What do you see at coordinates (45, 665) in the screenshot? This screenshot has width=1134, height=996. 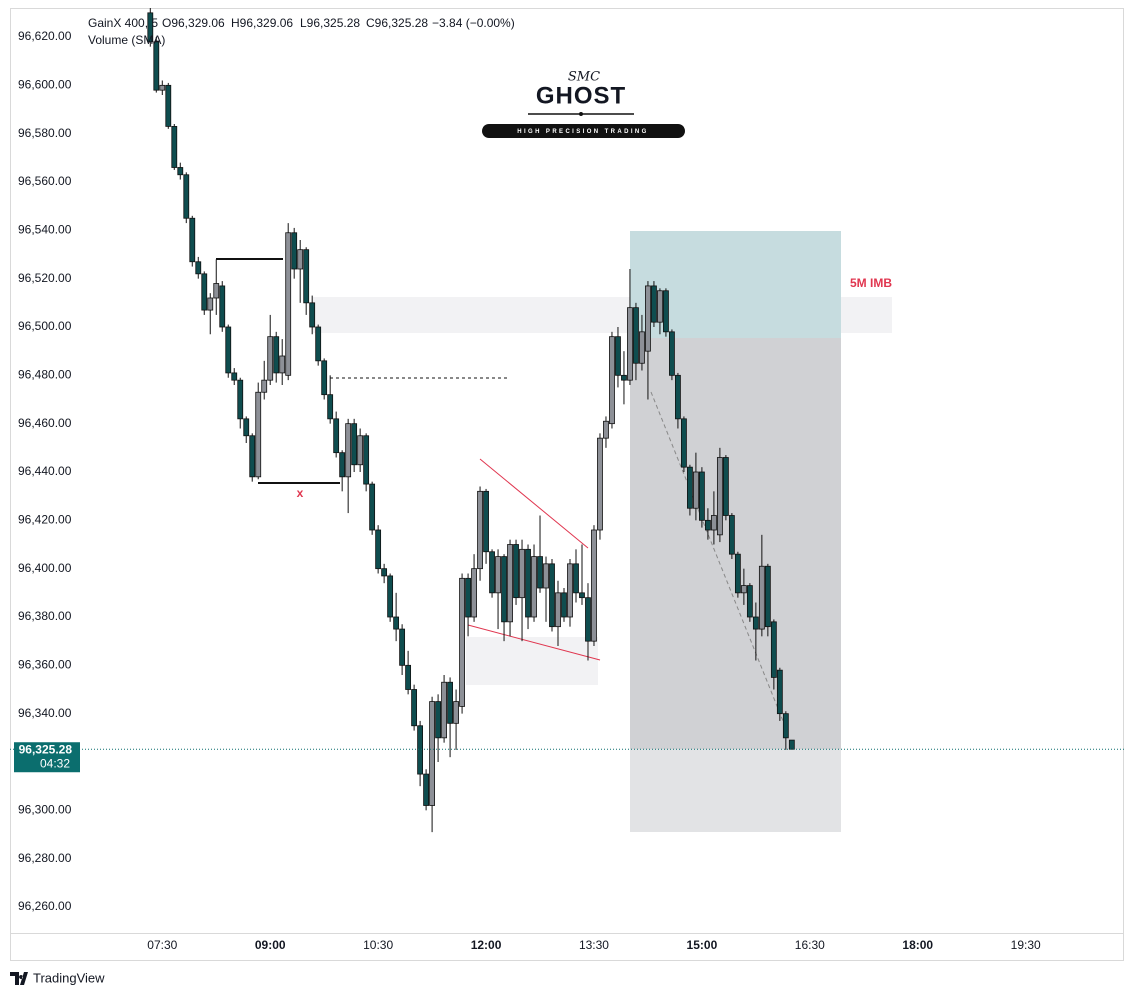 I see `y-tick-label: 96,360.00` at bounding box center [45, 665].